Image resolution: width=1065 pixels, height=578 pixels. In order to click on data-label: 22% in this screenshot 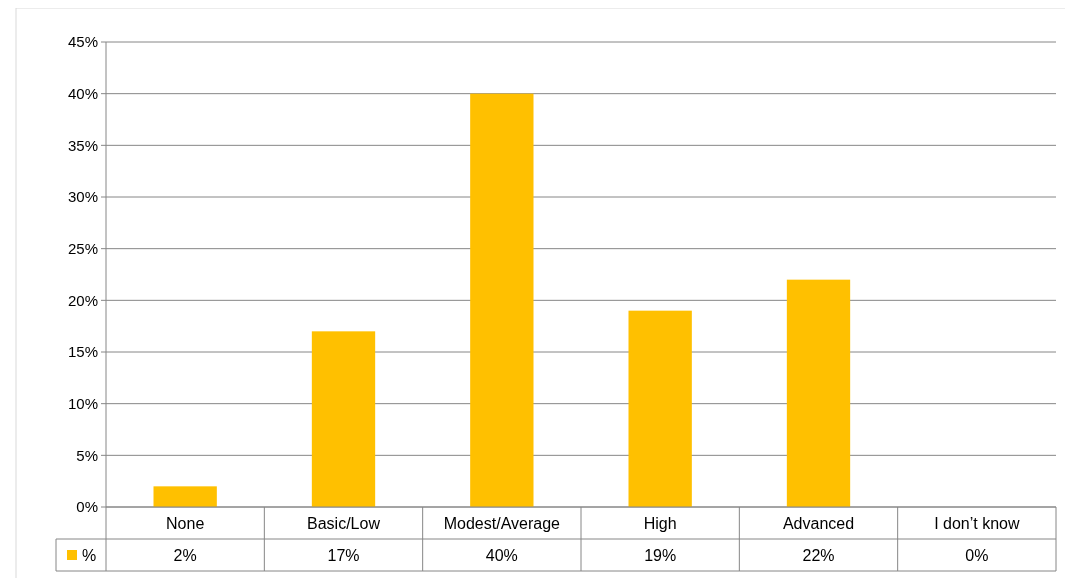, I will do `click(818, 555)`.